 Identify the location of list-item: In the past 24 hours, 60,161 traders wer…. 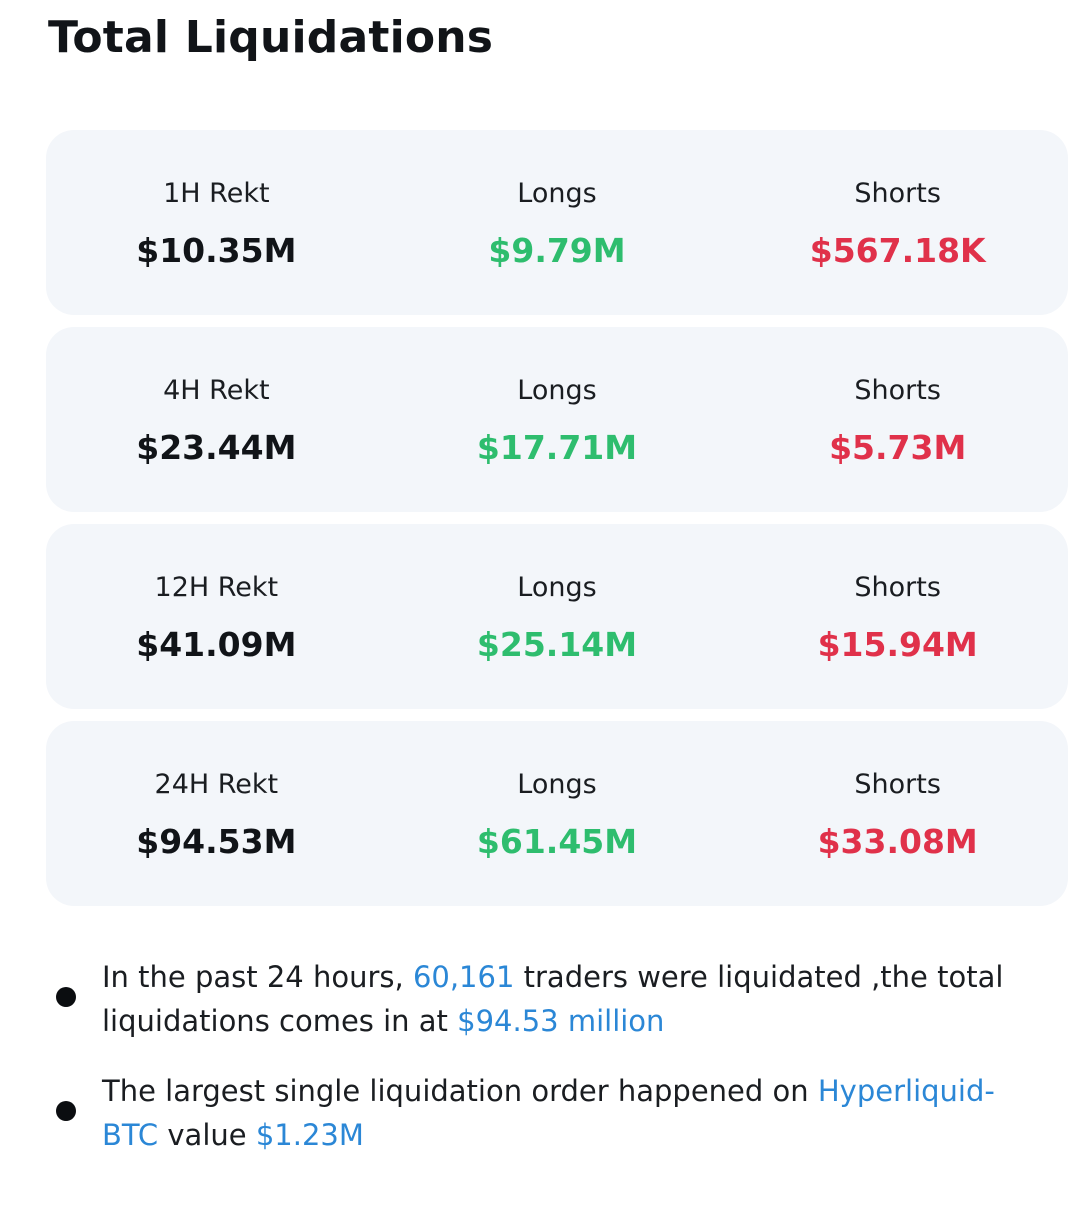
(546, 999).